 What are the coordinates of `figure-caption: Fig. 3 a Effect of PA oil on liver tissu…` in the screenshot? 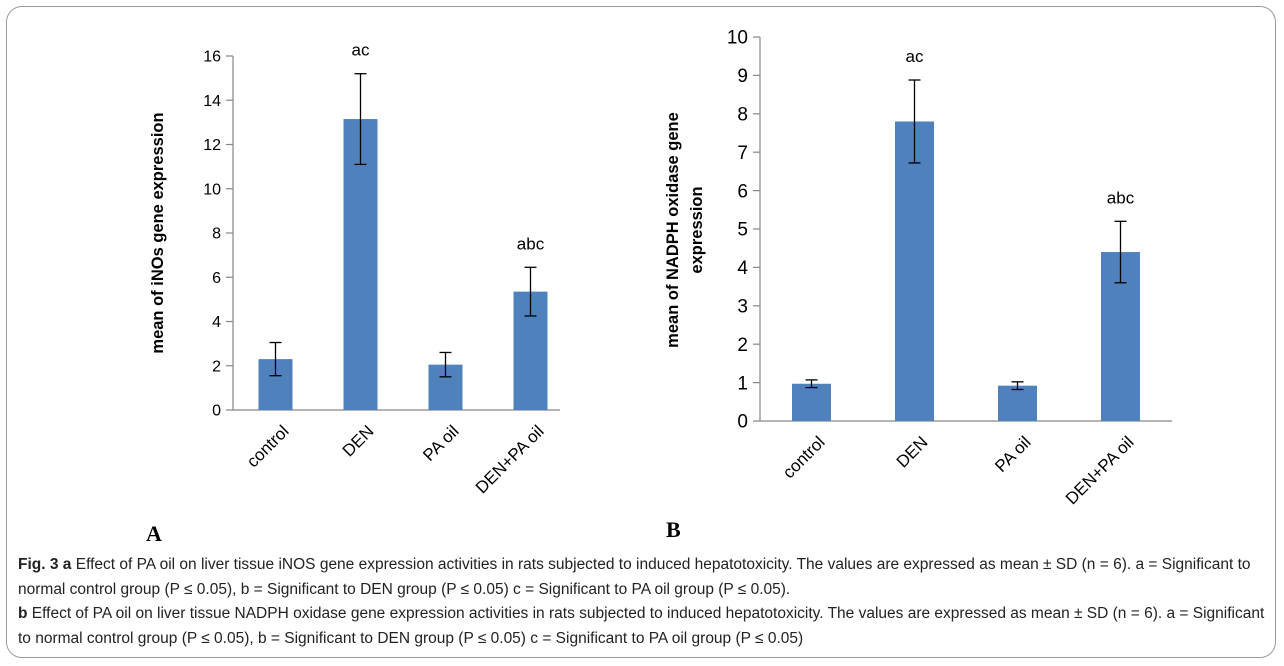 It's located at (646, 602).